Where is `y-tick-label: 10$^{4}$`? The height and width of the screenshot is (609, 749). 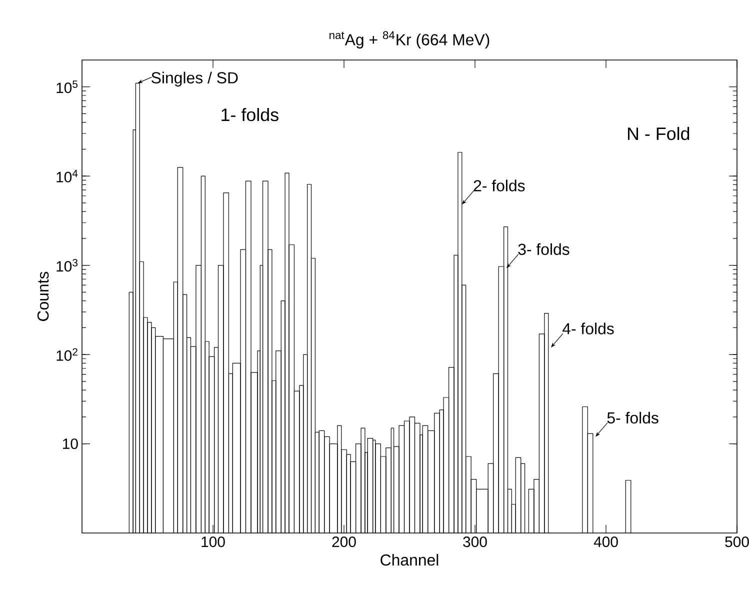
y-tick-label: 10$^{4}$ is located at coordinates (67, 176).